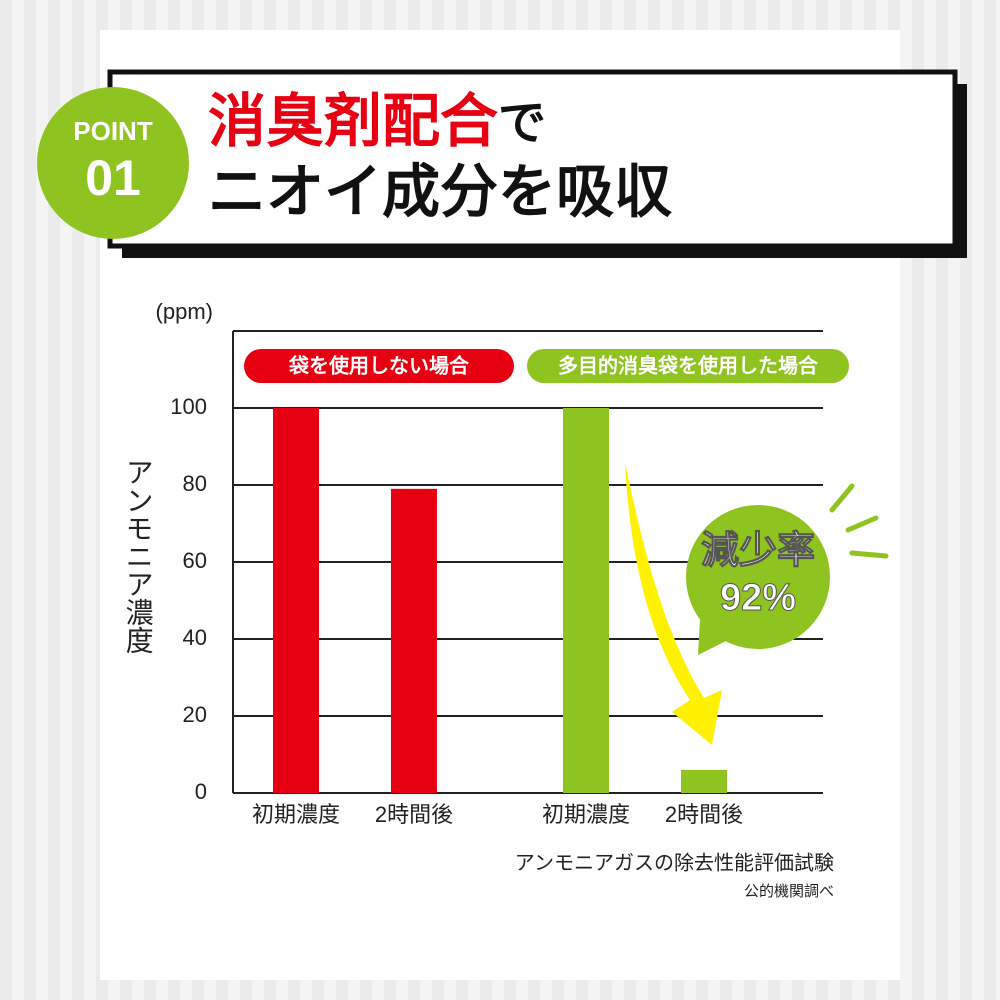 This screenshot has height=1000, width=1000. What do you see at coordinates (113, 131) in the screenshot?
I see `badge-top: POINT` at bounding box center [113, 131].